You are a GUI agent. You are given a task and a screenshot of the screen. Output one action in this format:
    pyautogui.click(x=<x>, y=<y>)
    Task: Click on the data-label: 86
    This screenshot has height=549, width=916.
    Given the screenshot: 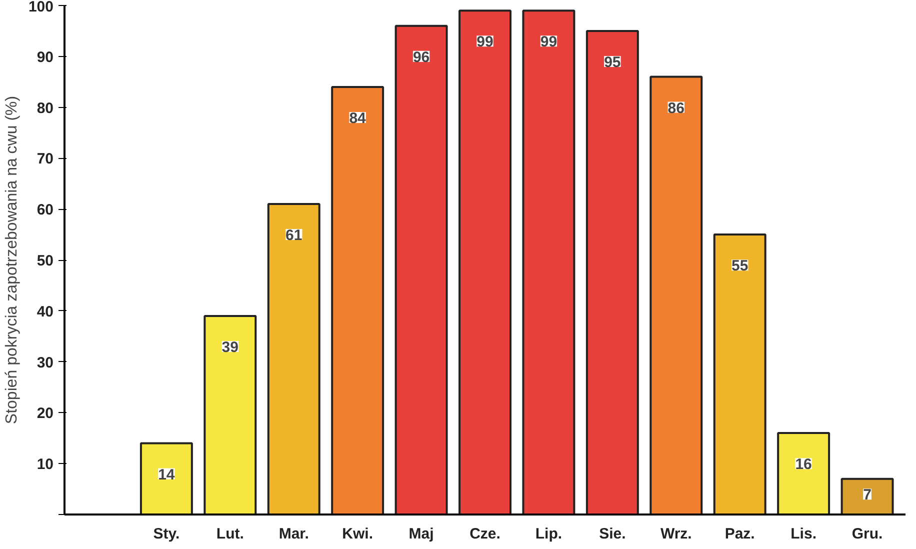 What is the action you would take?
    pyautogui.click(x=676, y=108)
    